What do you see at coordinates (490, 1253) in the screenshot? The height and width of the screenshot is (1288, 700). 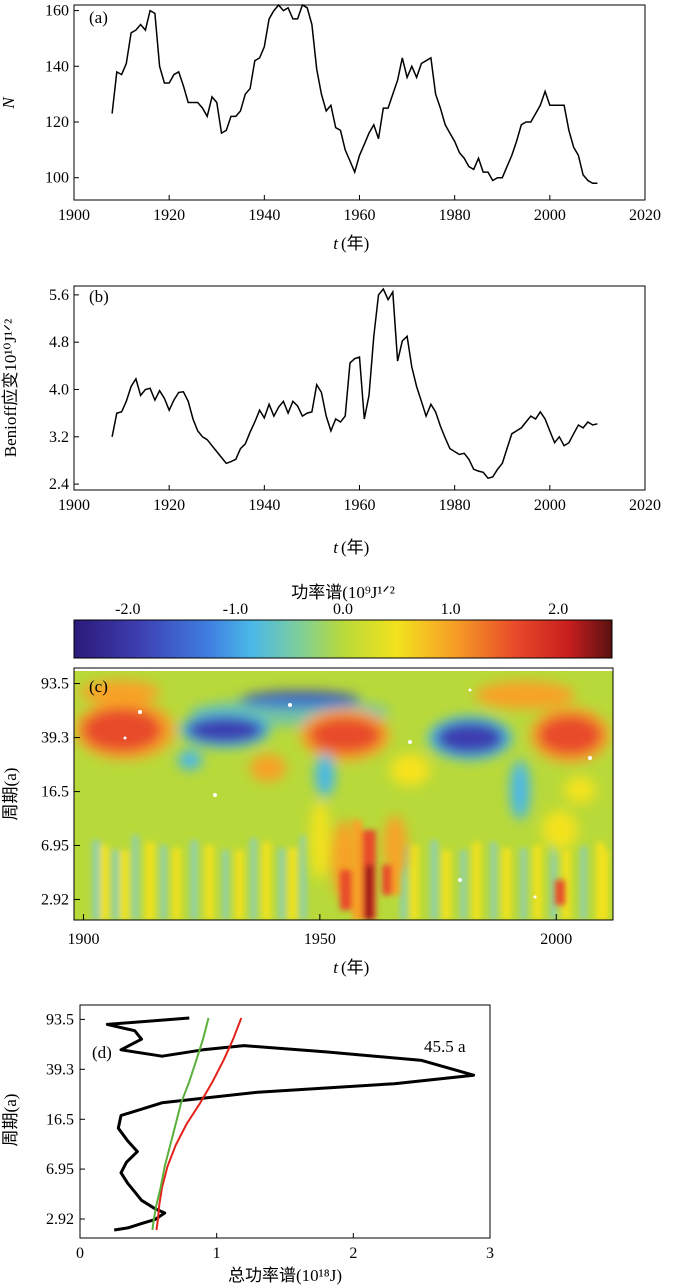 I see `x-tick-label: 3` at bounding box center [490, 1253].